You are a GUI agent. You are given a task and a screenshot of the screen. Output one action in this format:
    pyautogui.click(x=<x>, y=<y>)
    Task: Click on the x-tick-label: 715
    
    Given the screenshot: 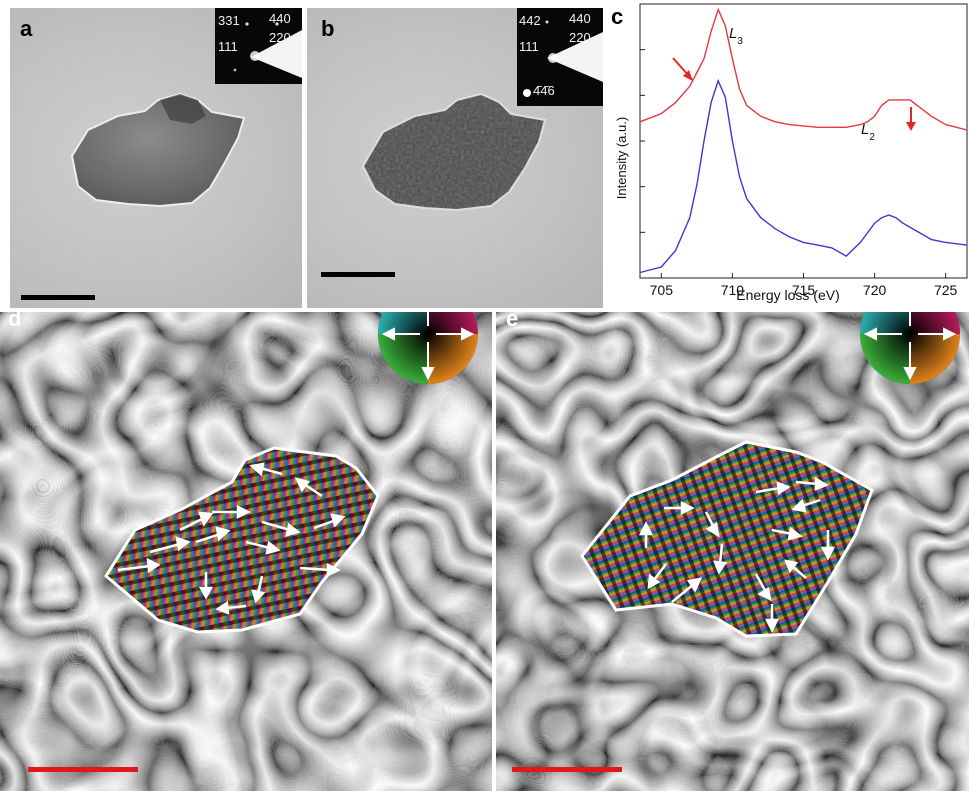 What is the action you would take?
    pyautogui.click(x=804, y=290)
    